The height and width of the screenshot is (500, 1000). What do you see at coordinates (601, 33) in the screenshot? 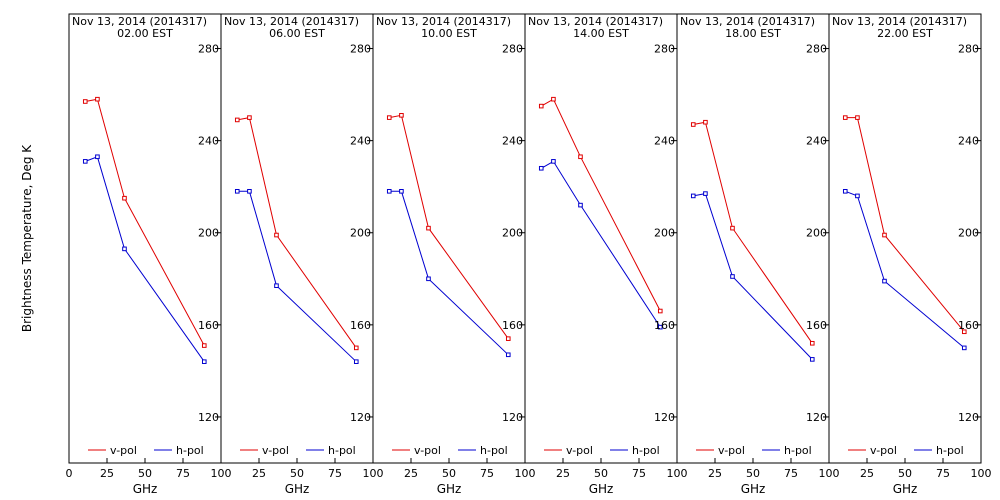
I see `panel-time: 14.00 EST` at bounding box center [601, 33].